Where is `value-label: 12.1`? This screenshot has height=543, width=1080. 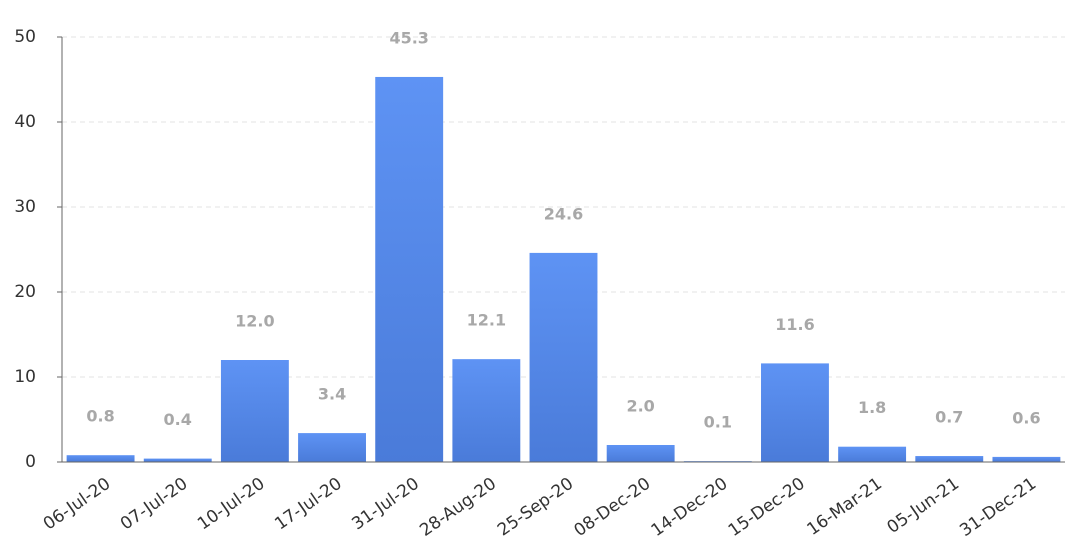 value-label: 12.1 is located at coordinates (486, 320).